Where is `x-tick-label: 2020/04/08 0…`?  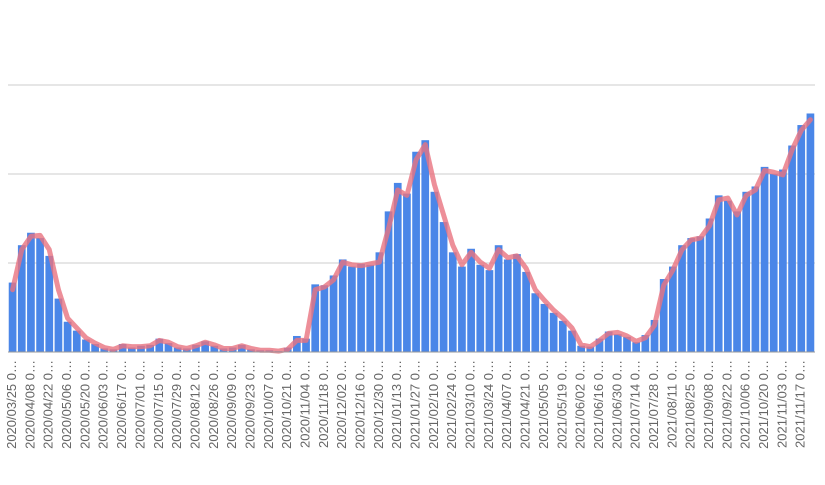
x-tick-label: 2020/04/08 0… is located at coordinates (29, 404).